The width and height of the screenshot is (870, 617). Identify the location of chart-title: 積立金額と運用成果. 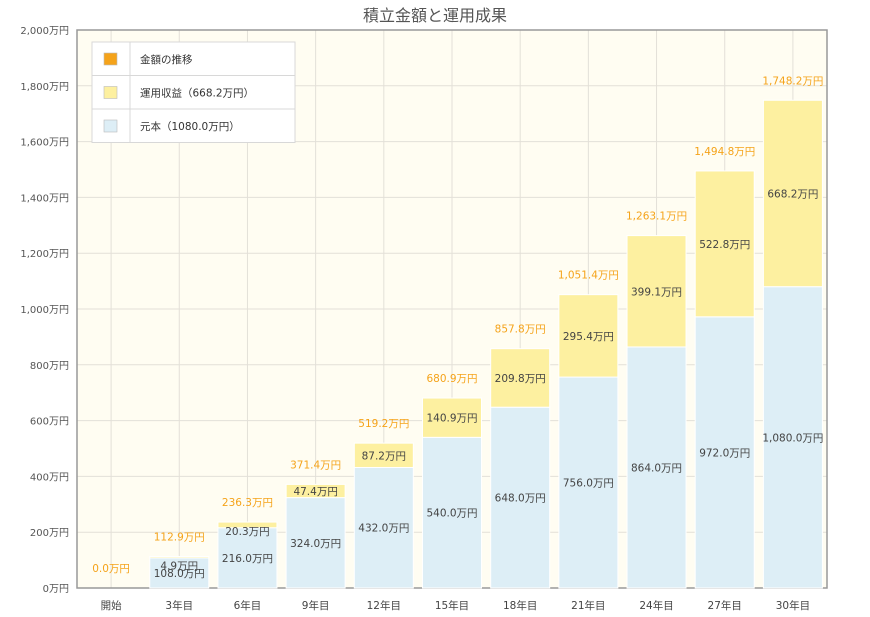
(434, 15).